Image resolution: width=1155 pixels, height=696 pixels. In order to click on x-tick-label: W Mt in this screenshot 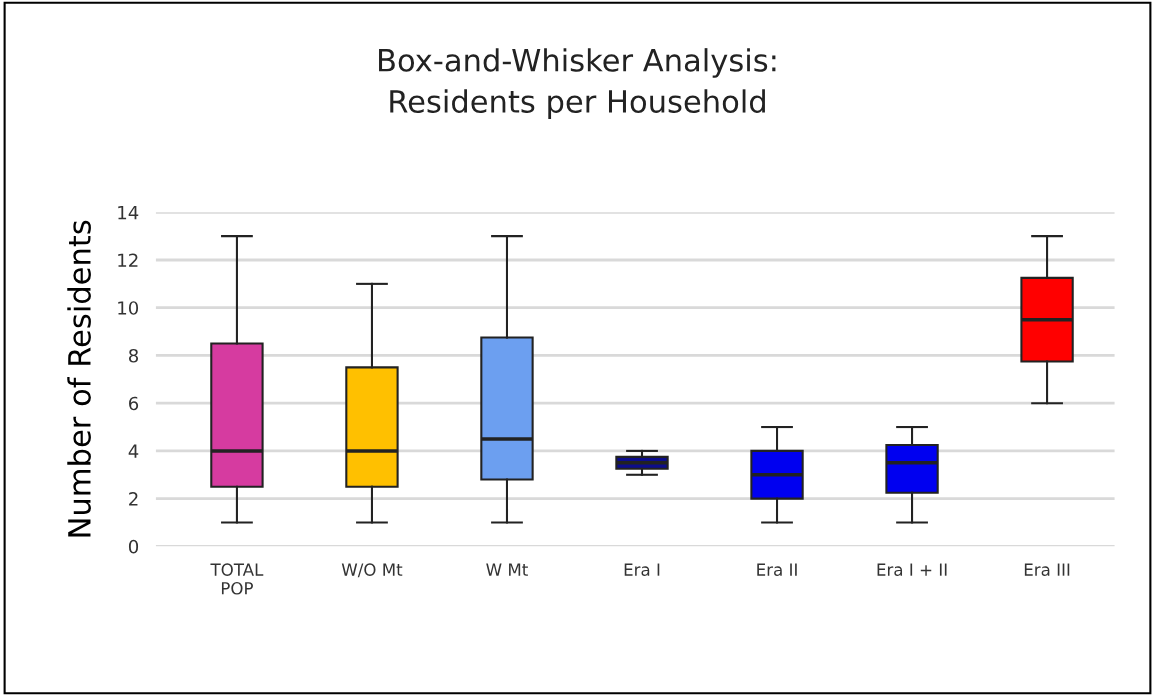, I will do `click(507, 569)`.